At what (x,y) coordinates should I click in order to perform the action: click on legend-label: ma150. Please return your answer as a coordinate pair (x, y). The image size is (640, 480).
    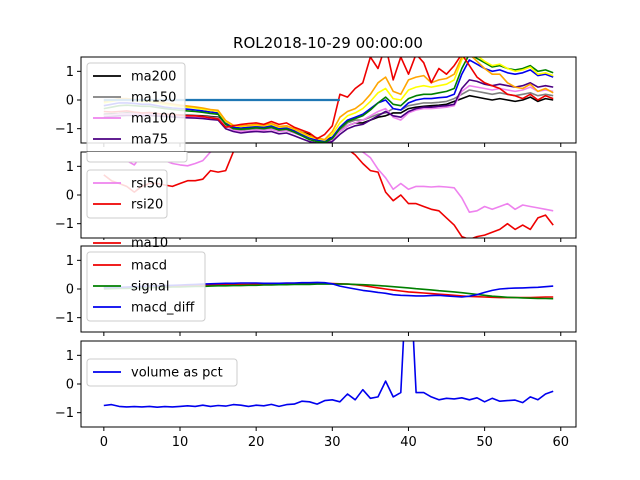
    Looking at the image, I should click on (153, 98).